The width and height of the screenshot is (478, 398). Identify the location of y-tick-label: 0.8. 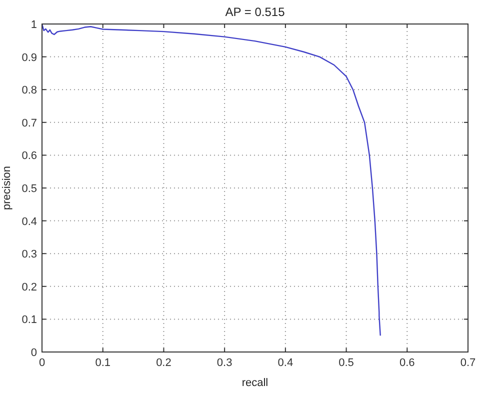
(29, 90).